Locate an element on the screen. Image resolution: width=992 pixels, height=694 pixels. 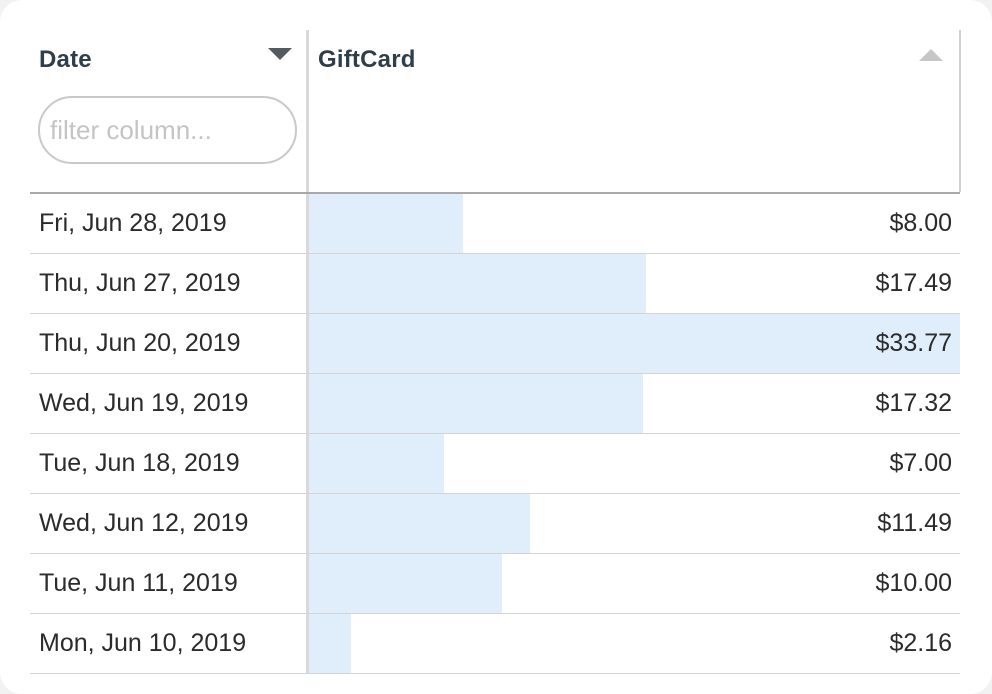
giftcard-cell: $17.49 is located at coordinates (634, 283).